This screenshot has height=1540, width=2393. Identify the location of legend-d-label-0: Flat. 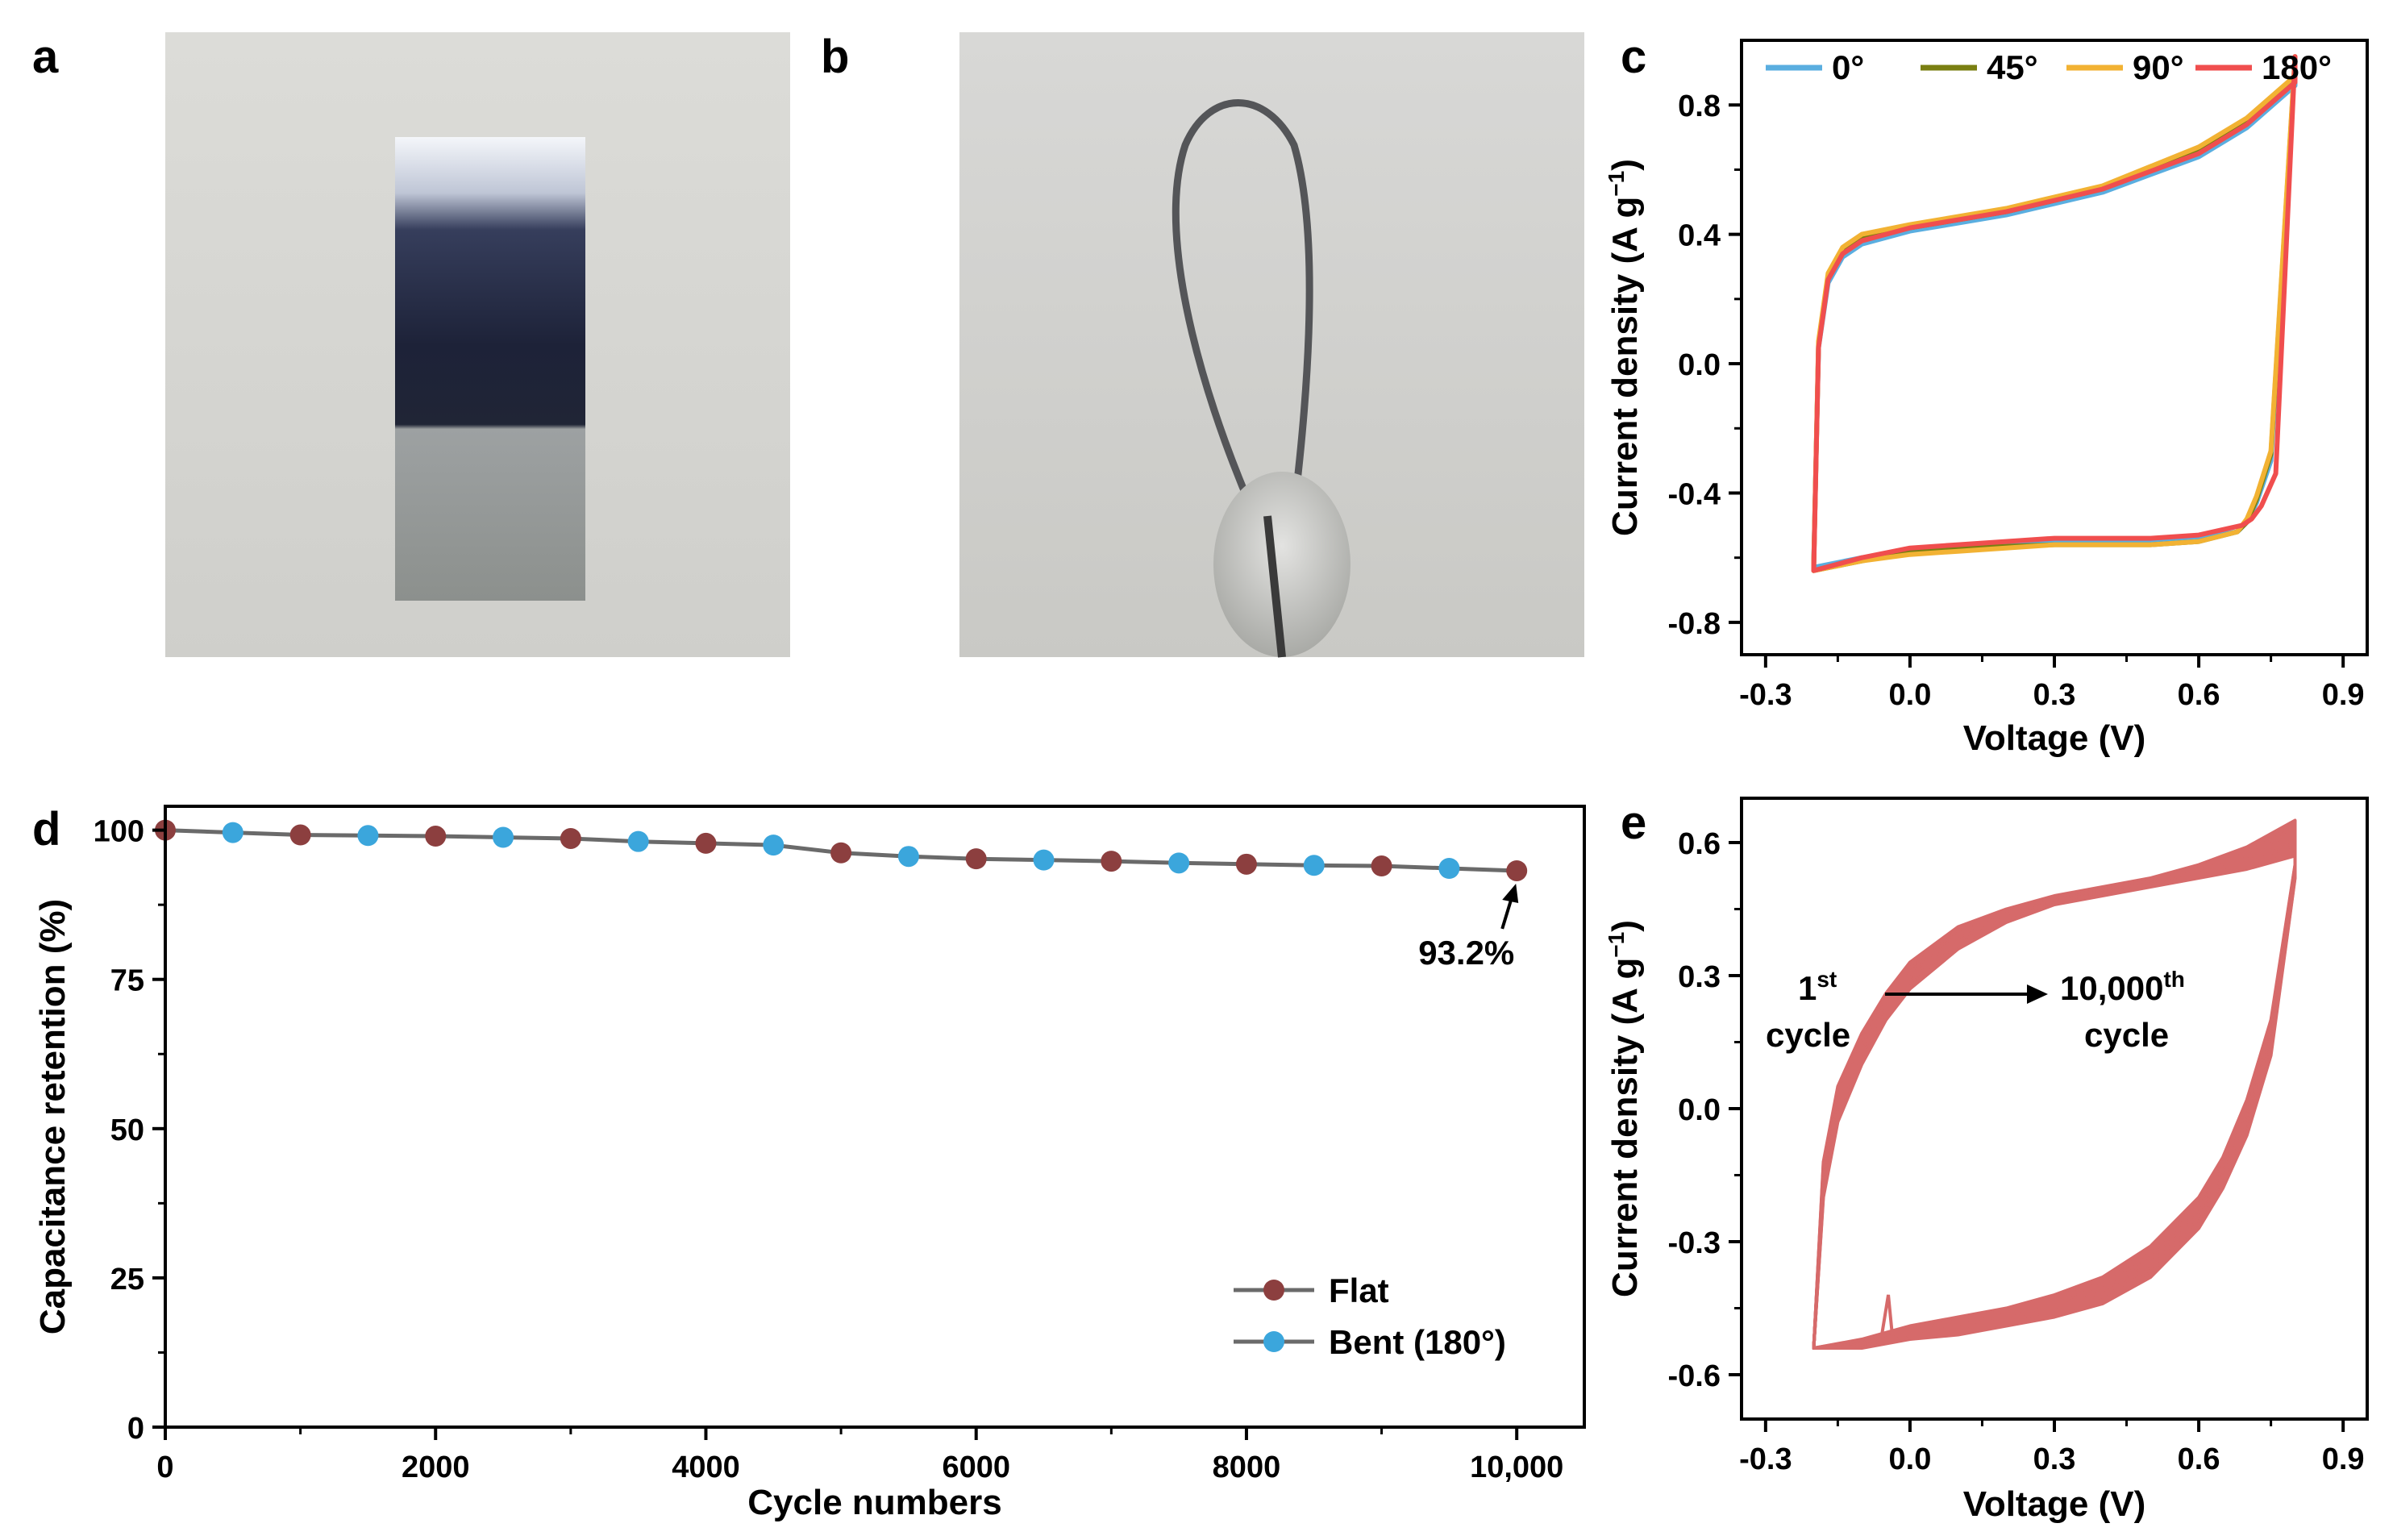
(1359, 1290).